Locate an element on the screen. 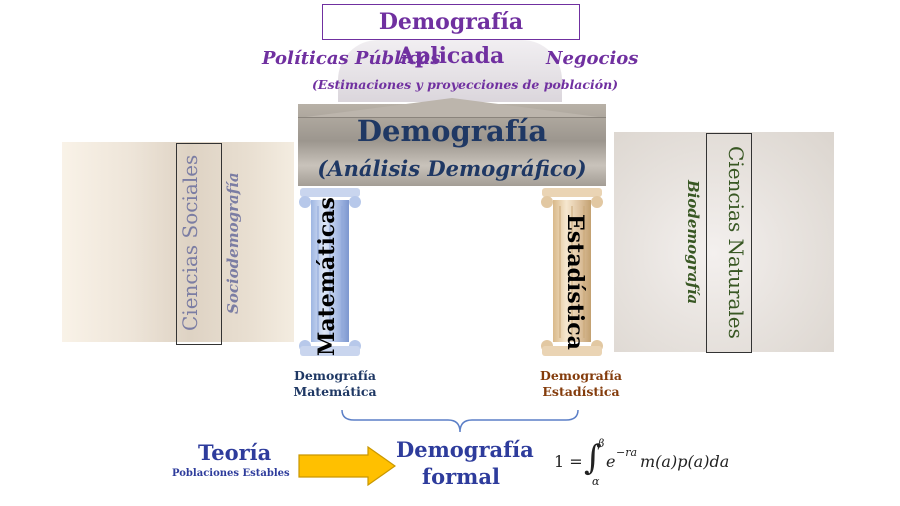  stat-demography-line2: Estadística is located at coordinates (581, 392).